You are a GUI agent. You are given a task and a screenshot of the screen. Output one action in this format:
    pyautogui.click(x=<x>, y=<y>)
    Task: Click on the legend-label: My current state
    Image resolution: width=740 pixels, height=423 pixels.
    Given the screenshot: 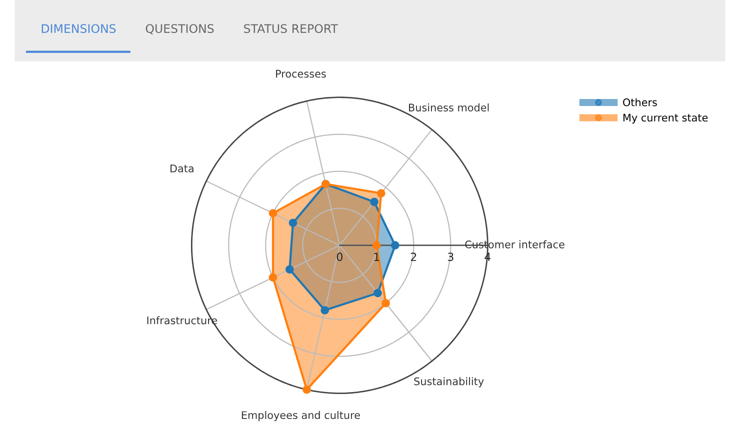 What is the action you would take?
    pyautogui.click(x=665, y=119)
    